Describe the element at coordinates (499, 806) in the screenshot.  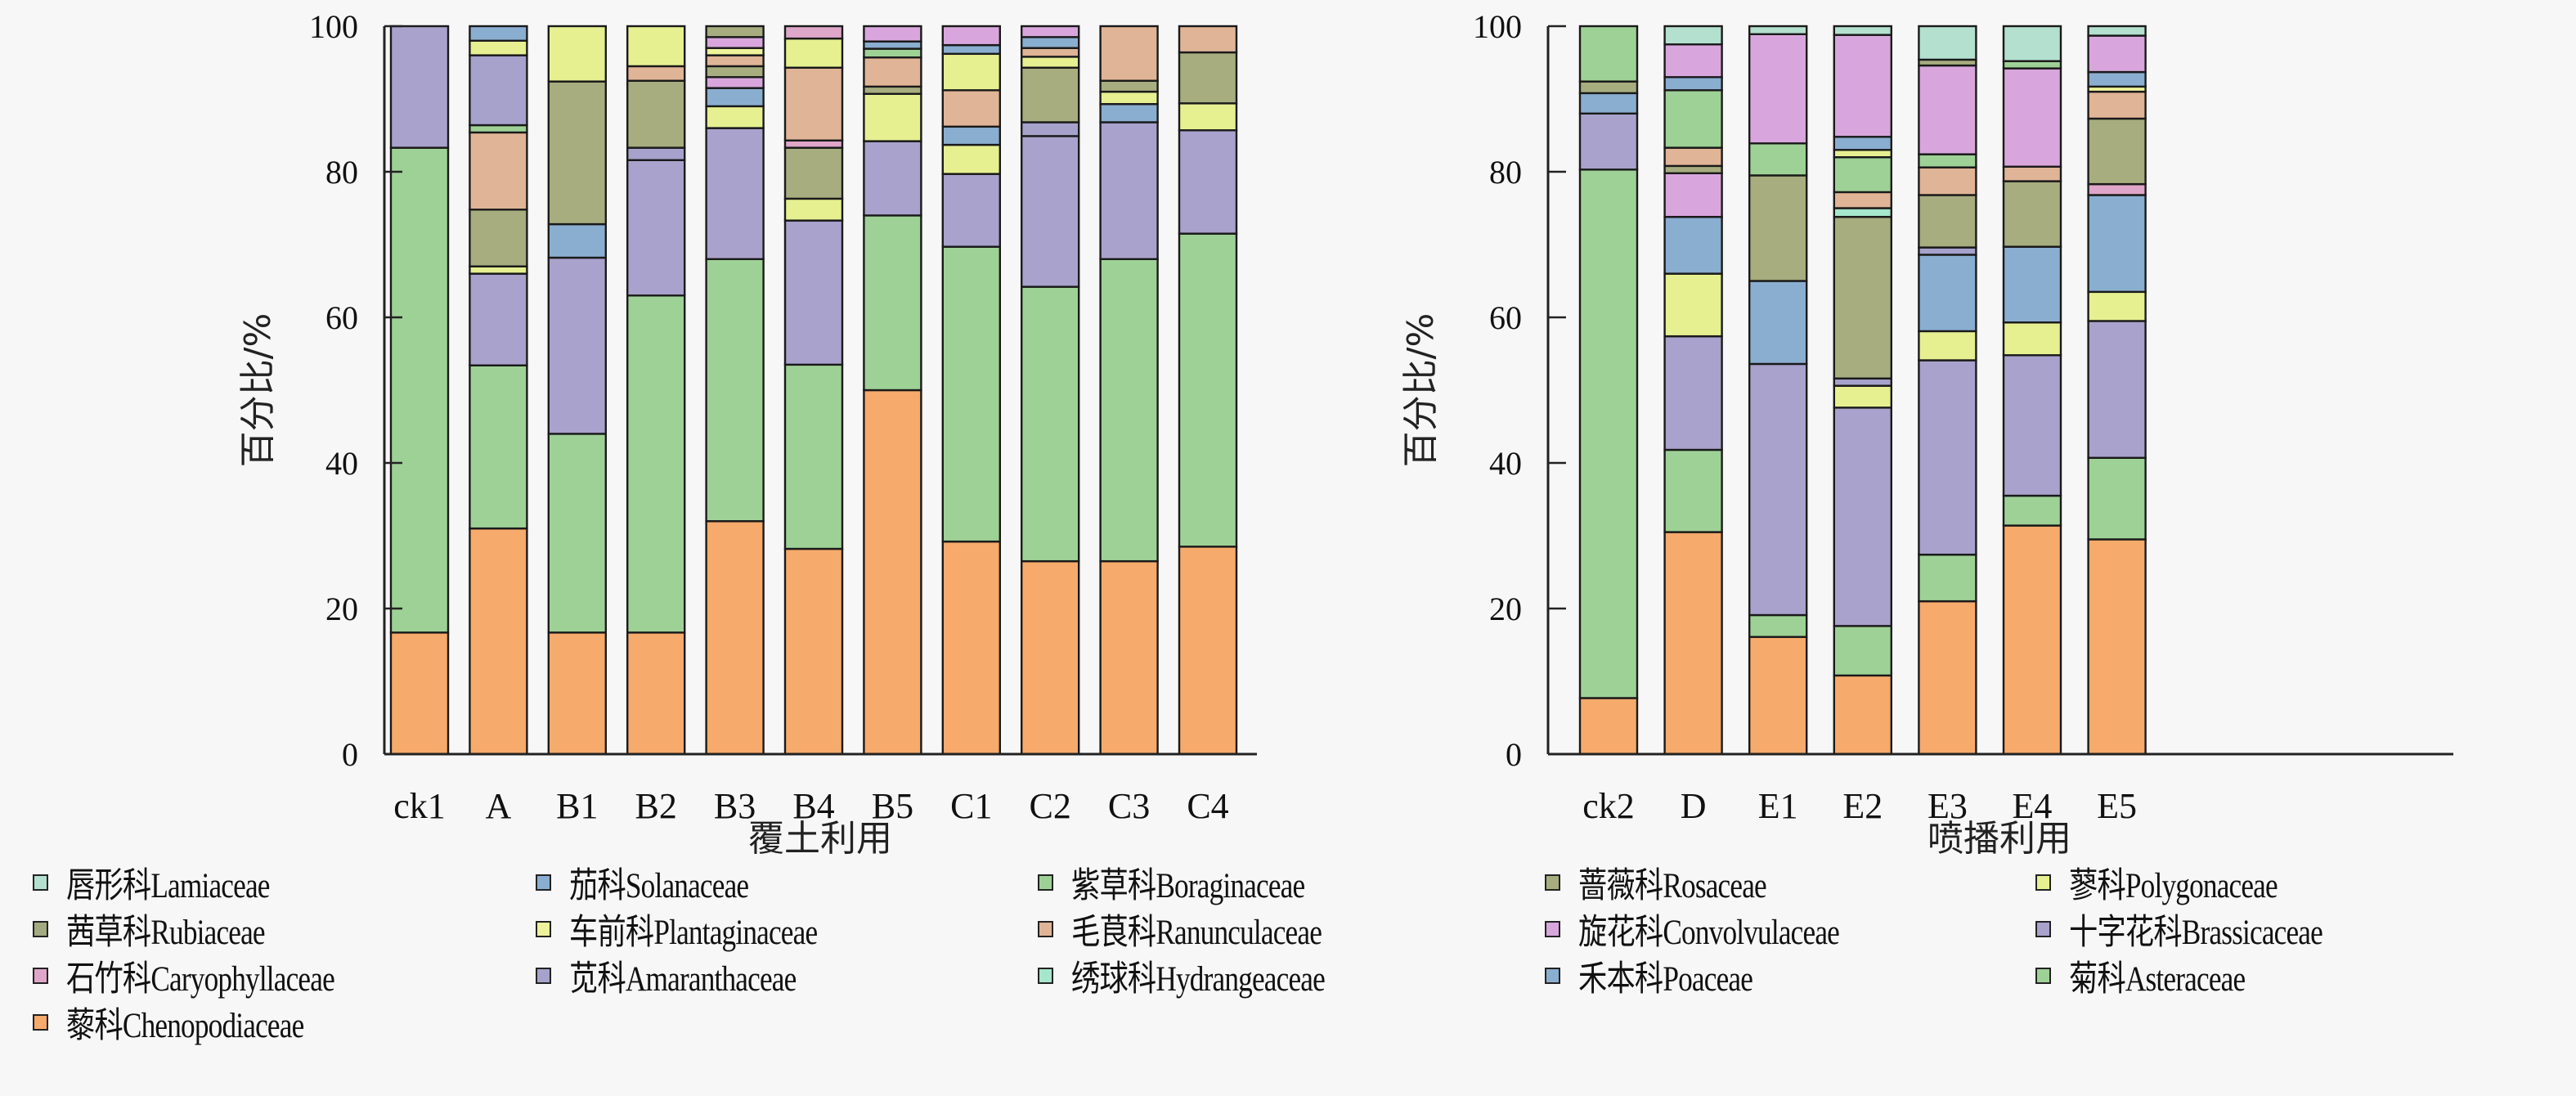
I see `x-tick-label: A` at that location.